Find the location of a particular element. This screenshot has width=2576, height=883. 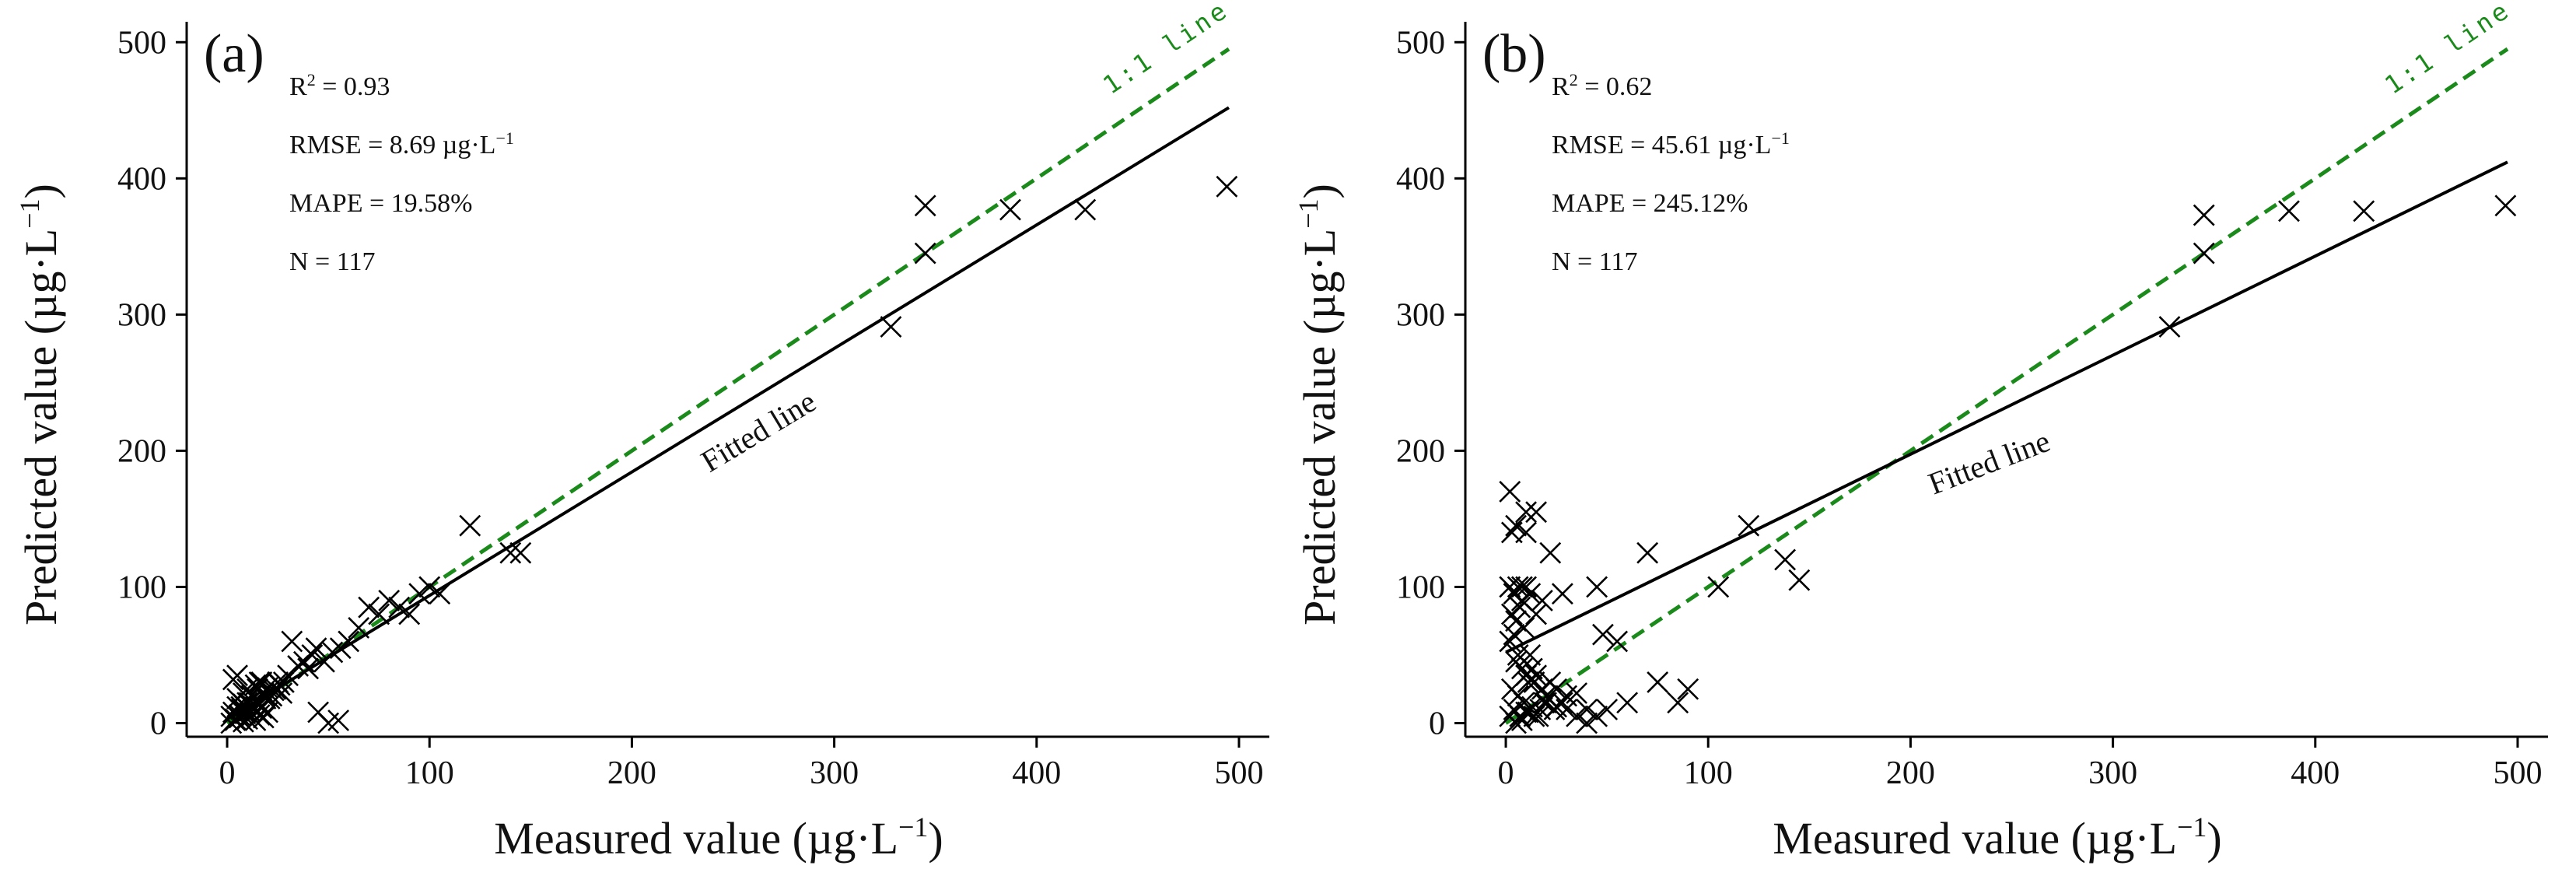

panel-a-x-tick-label: 200 is located at coordinates (631, 773).